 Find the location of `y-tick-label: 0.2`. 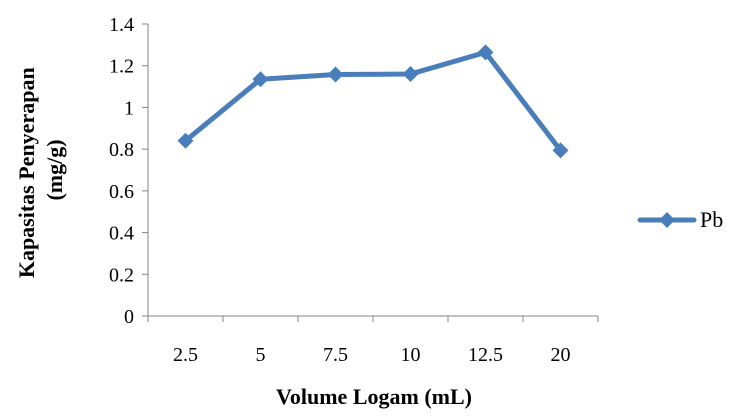

y-tick-label: 0.2 is located at coordinates (121, 275).